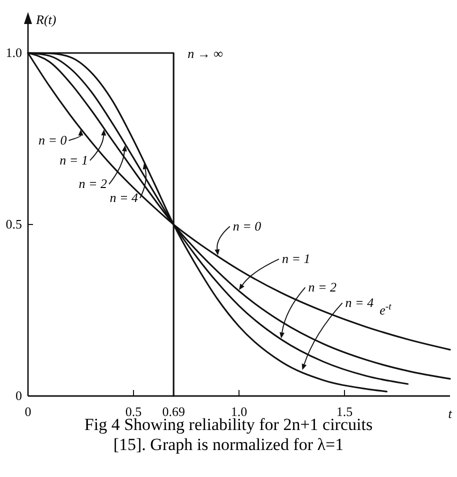 Image resolution: width=457 pixels, height=477 pixels. I want to click on y-tick-label: 1.0, so click(14, 52).